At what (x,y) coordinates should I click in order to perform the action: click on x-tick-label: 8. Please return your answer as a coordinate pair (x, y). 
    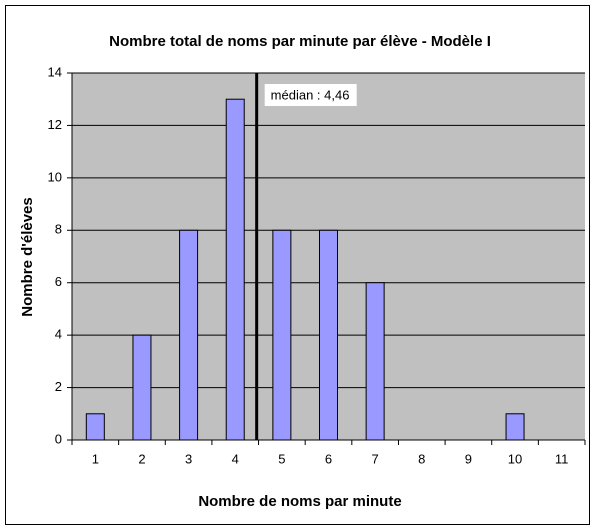
    Looking at the image, I should click on (421, 458).